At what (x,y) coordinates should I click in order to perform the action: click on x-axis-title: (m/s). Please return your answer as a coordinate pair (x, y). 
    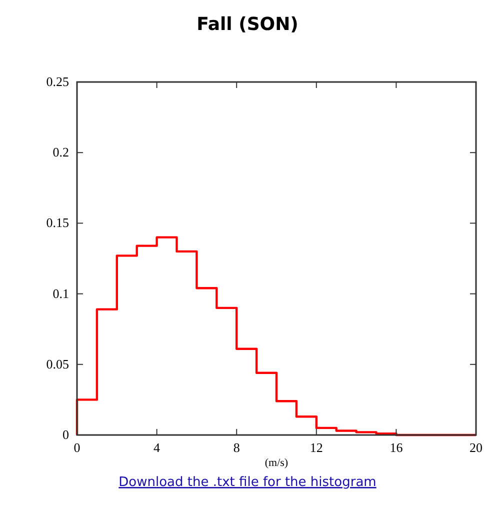
    Looking at the image, I should click on (276, 463).